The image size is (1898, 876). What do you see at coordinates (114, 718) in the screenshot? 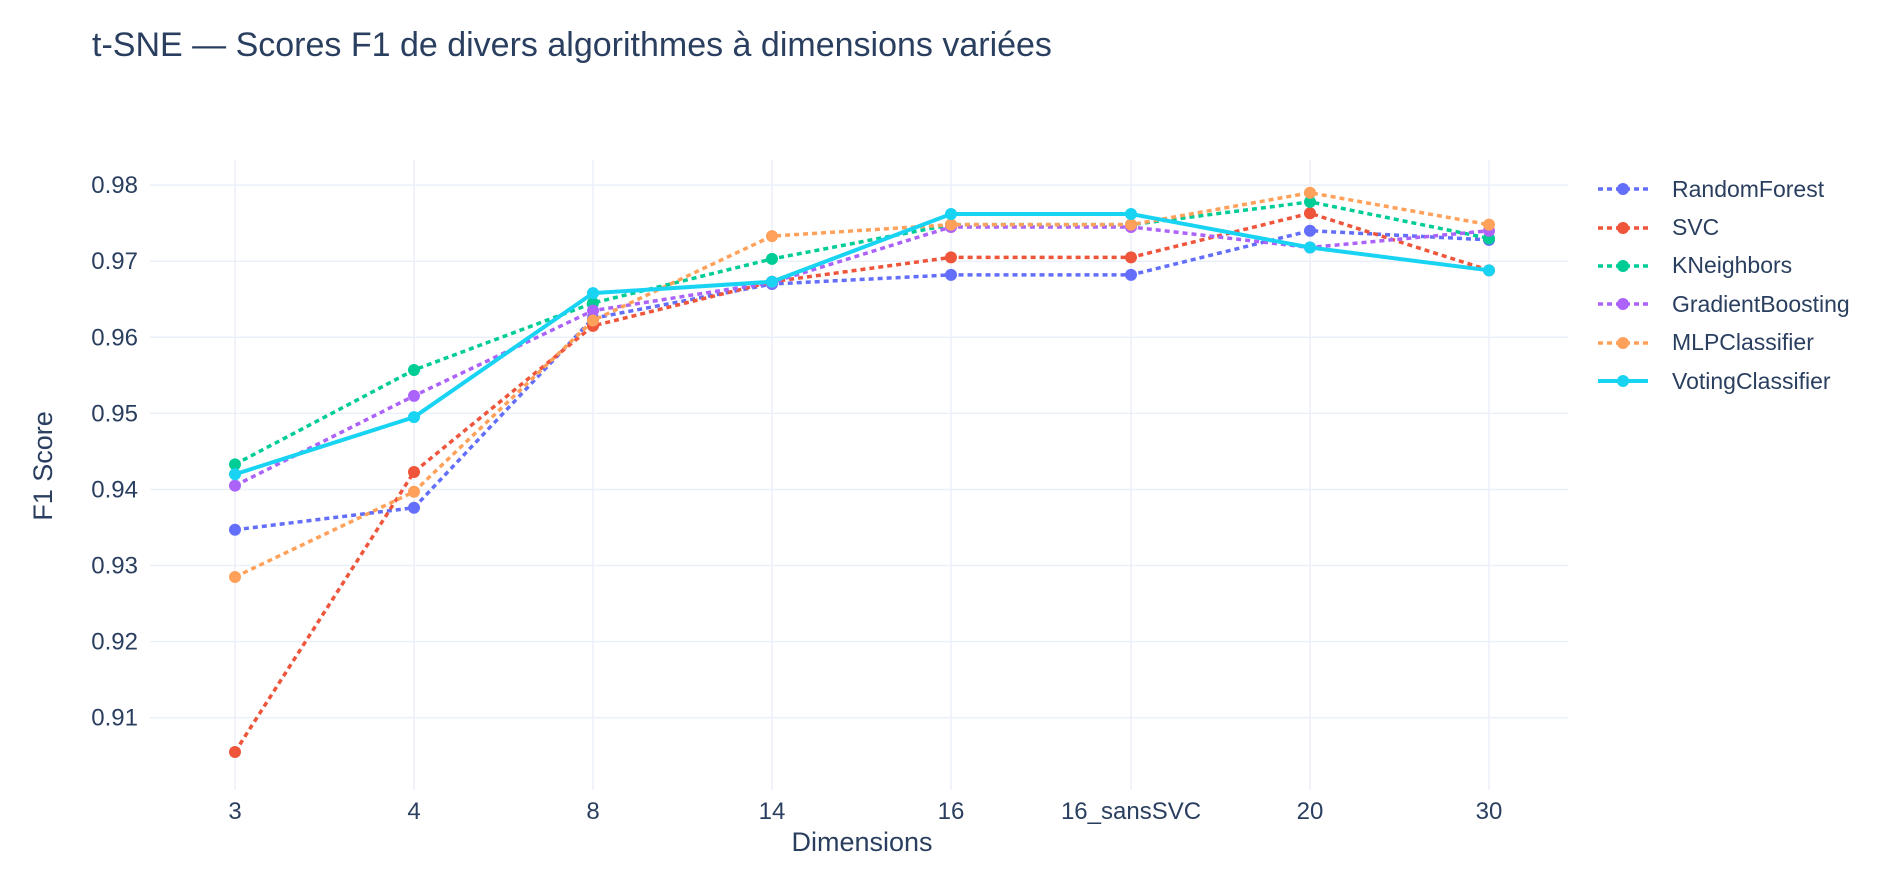
I see `y-tick-label: 0.91` at bounding box center [114, 718].